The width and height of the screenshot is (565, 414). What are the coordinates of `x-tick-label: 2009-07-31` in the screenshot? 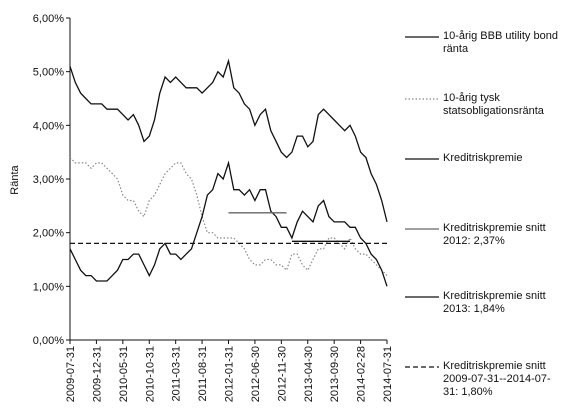 It's located at (71, 374).